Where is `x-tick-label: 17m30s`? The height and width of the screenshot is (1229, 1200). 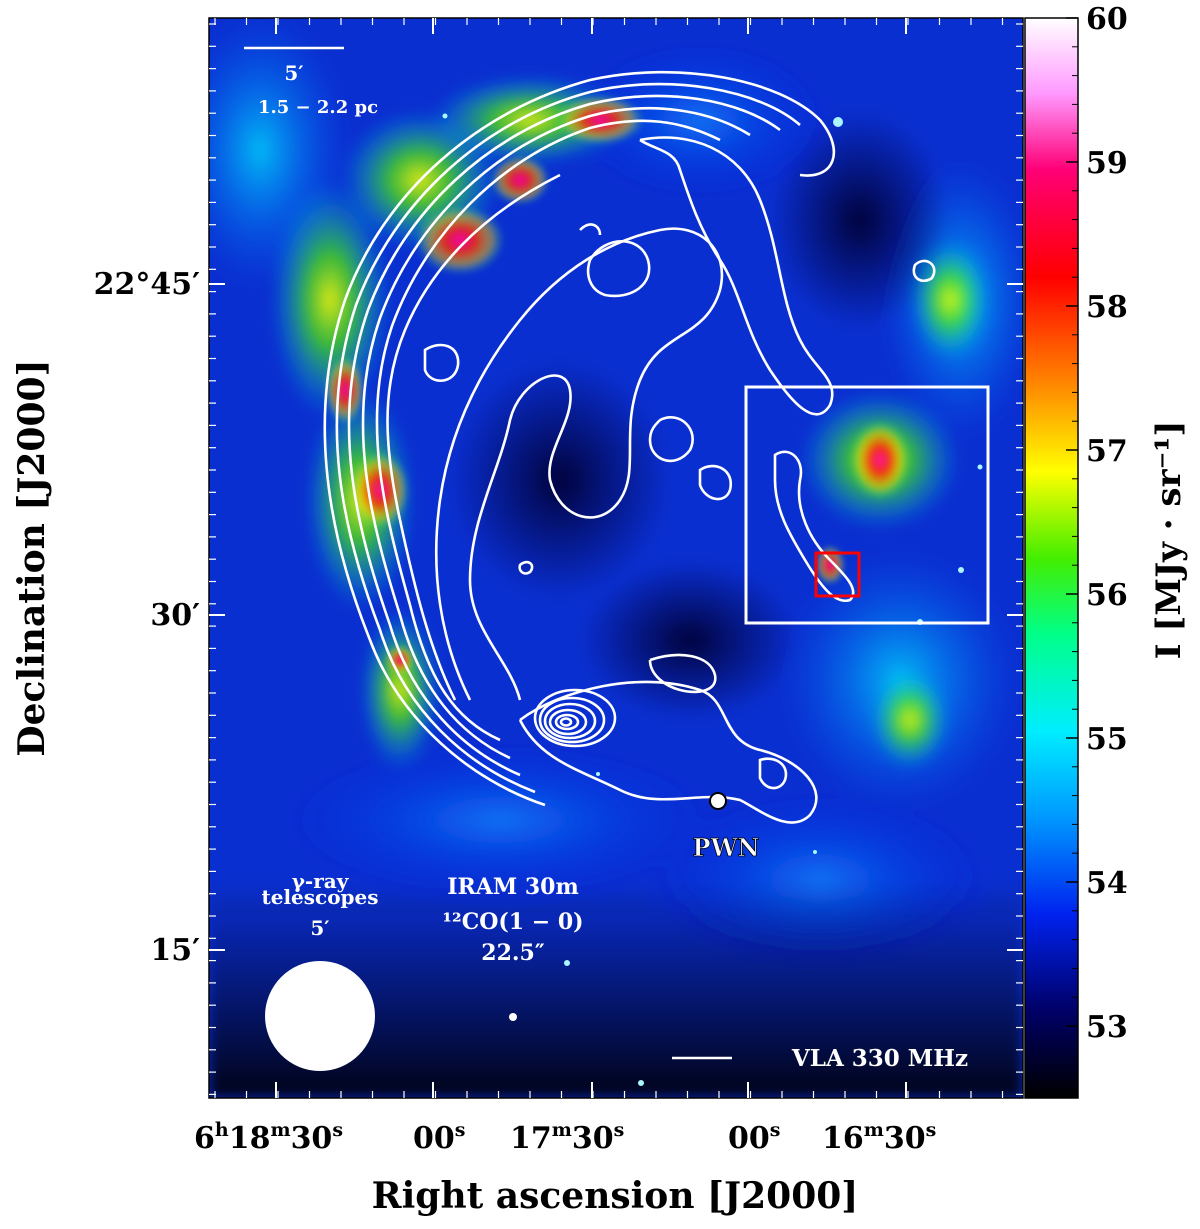
x-tick-label: 17m30s is located at coordinates (567, 1137).